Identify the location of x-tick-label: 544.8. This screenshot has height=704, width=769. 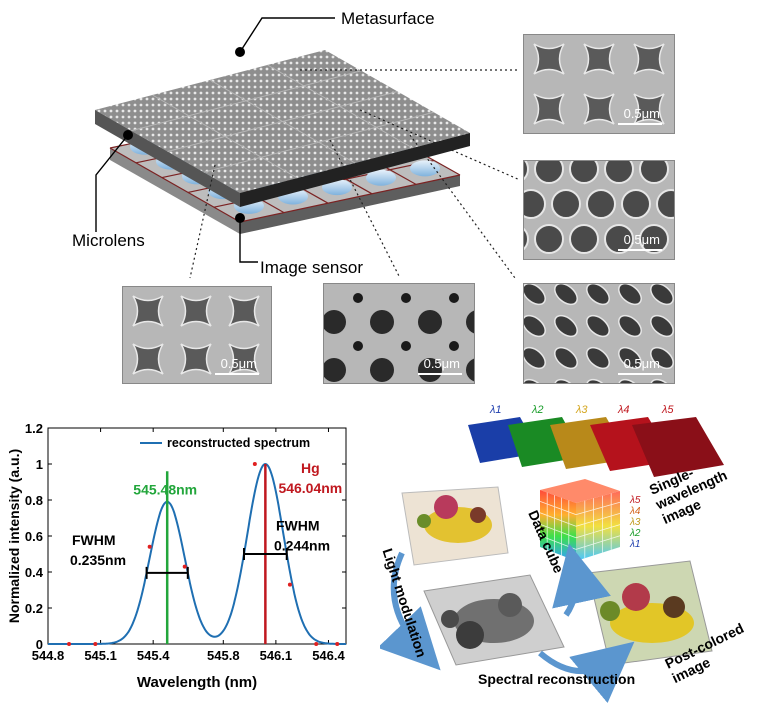
(48, 655).